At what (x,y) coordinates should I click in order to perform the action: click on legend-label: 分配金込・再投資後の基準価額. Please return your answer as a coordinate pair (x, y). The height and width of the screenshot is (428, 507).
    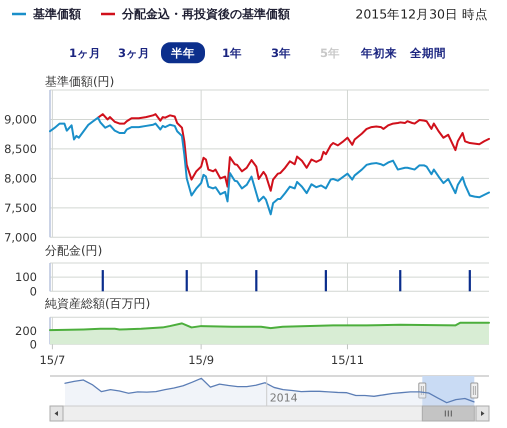
    Looking at the image, I should click on (205, 14).